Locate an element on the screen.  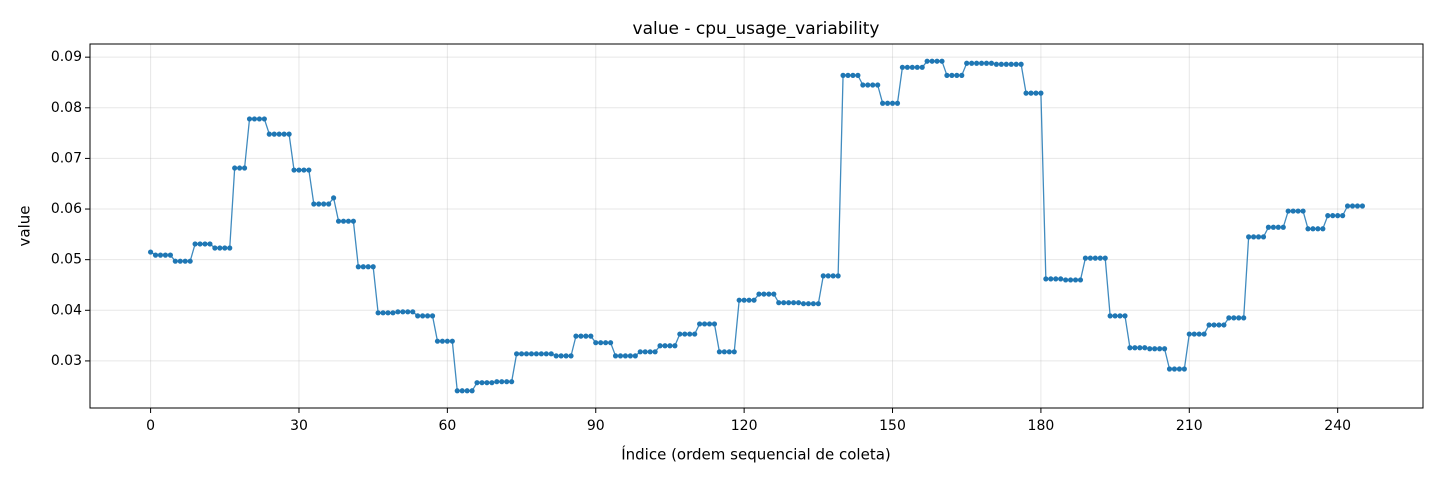
x-tick-label: 150 is located at coordinates (892, 426).